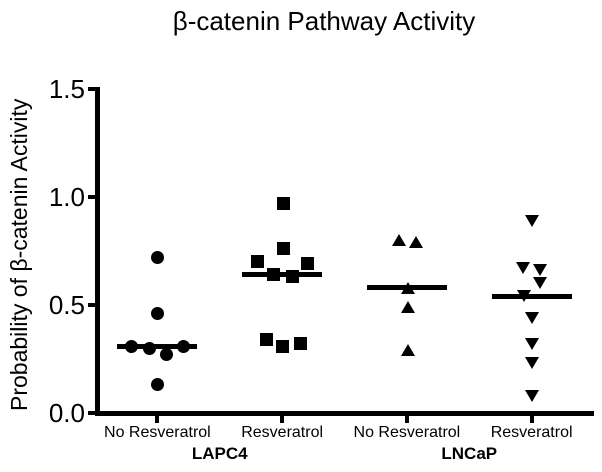  Describe the element at coordinates (66, 197) in the screenshot. I see `y-tick-label: 1.0` at that location.